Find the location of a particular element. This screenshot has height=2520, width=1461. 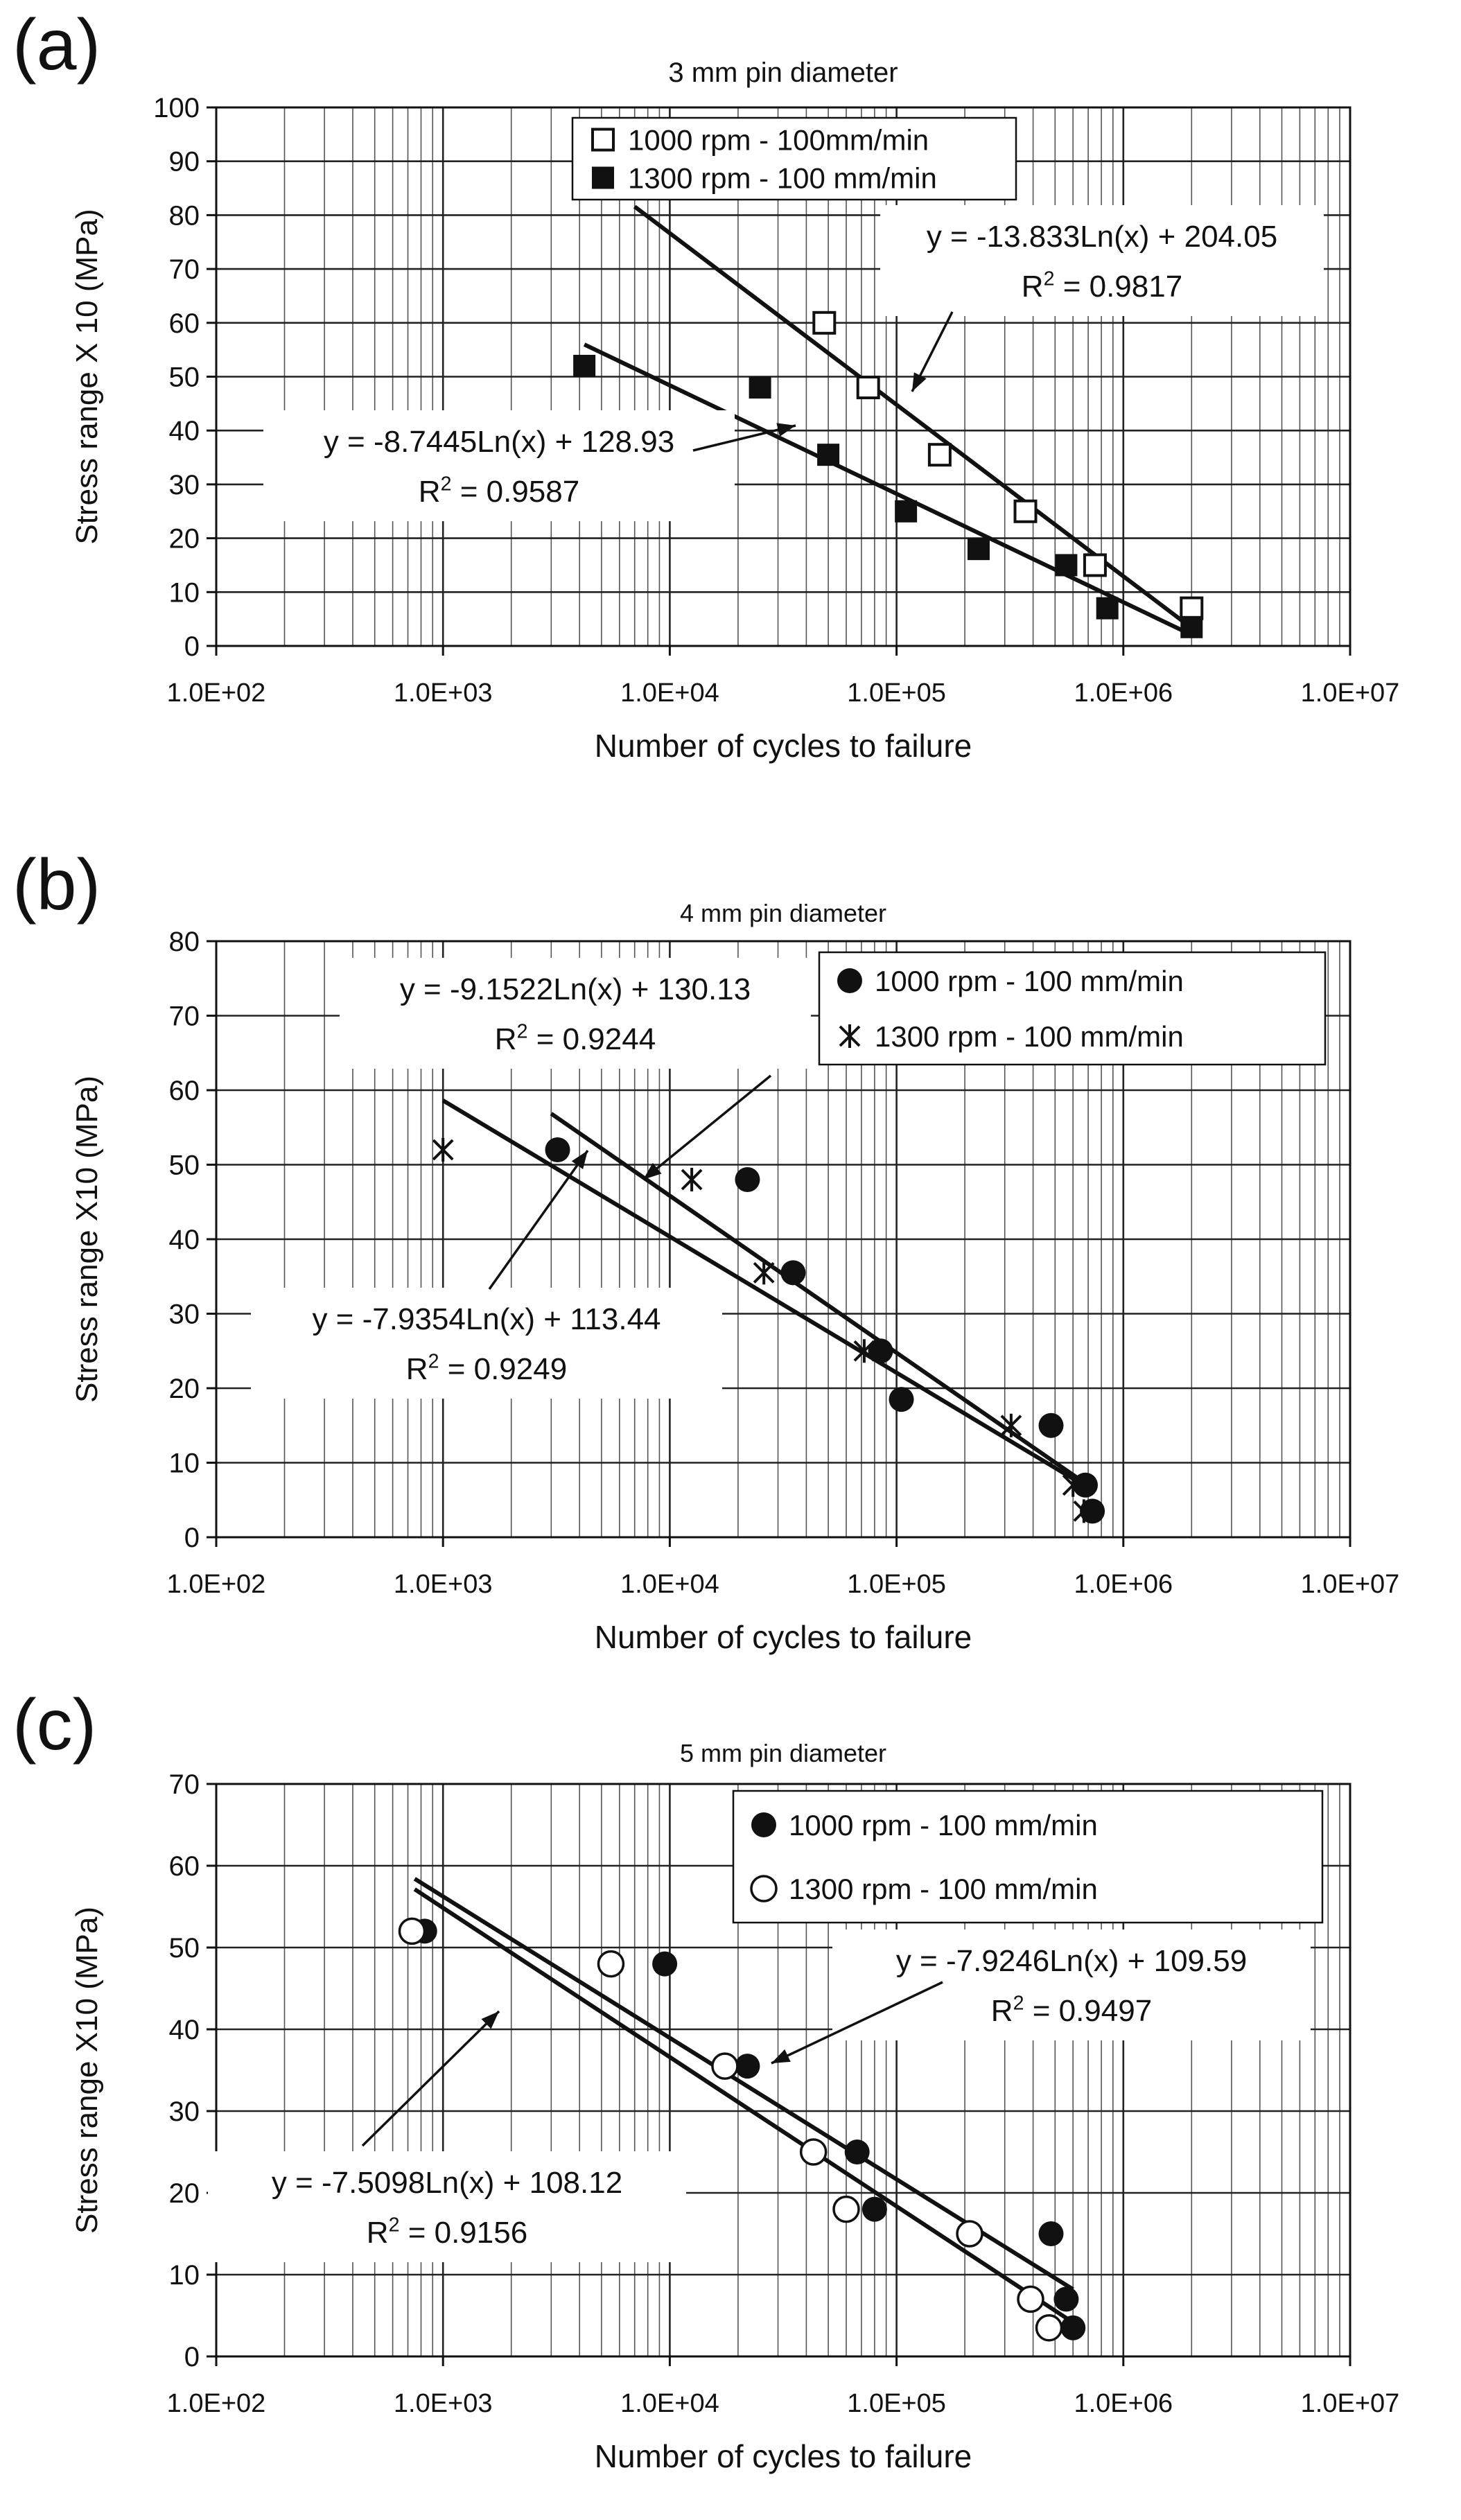

y-tick-label: 10 is located at coordinates (184, 1464).